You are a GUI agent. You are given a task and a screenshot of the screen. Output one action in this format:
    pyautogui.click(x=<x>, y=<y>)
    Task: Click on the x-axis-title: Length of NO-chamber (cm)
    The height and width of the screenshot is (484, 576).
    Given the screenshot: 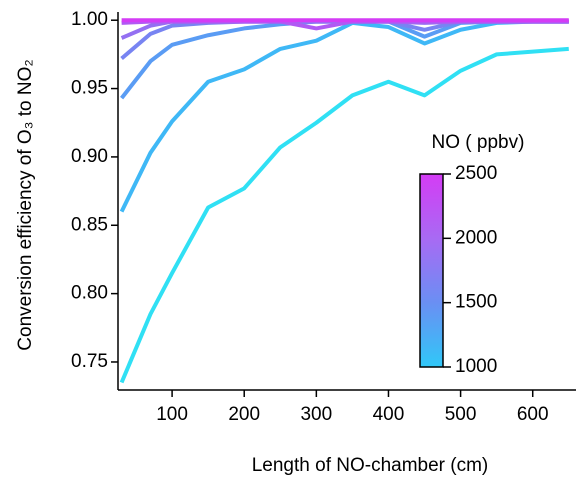 What is the action you would take?
    pyautogui.click(x=370, y=465)
    